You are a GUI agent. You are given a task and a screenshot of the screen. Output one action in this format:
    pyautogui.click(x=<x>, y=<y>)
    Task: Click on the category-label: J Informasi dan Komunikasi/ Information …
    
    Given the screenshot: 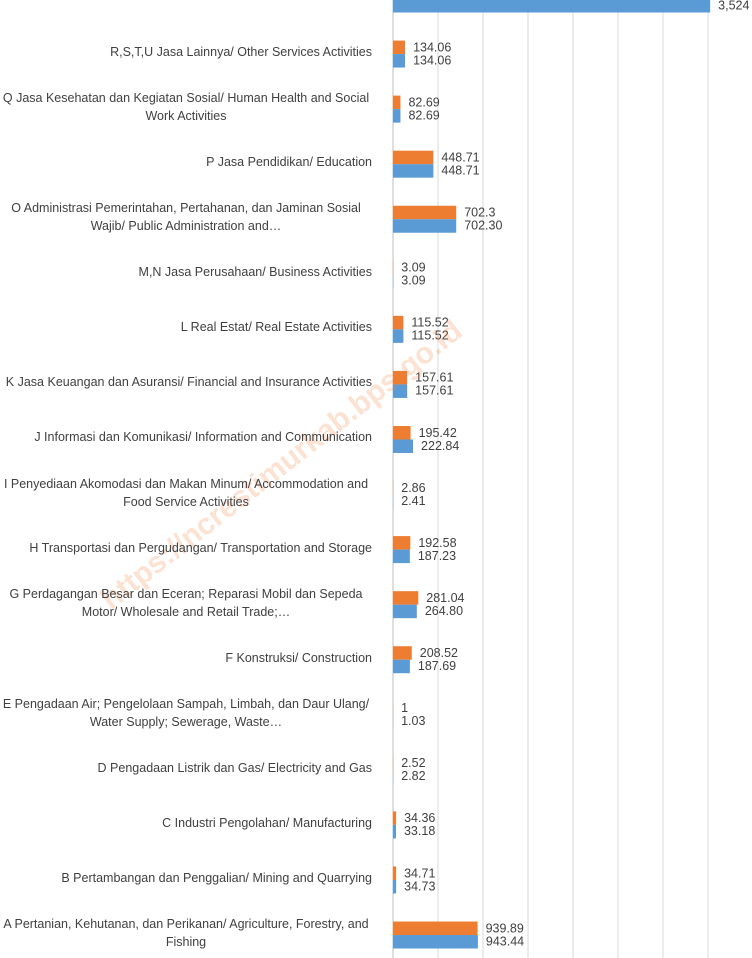 What is the action you would take?
    pyautogui.click(x=186, y=437)
    